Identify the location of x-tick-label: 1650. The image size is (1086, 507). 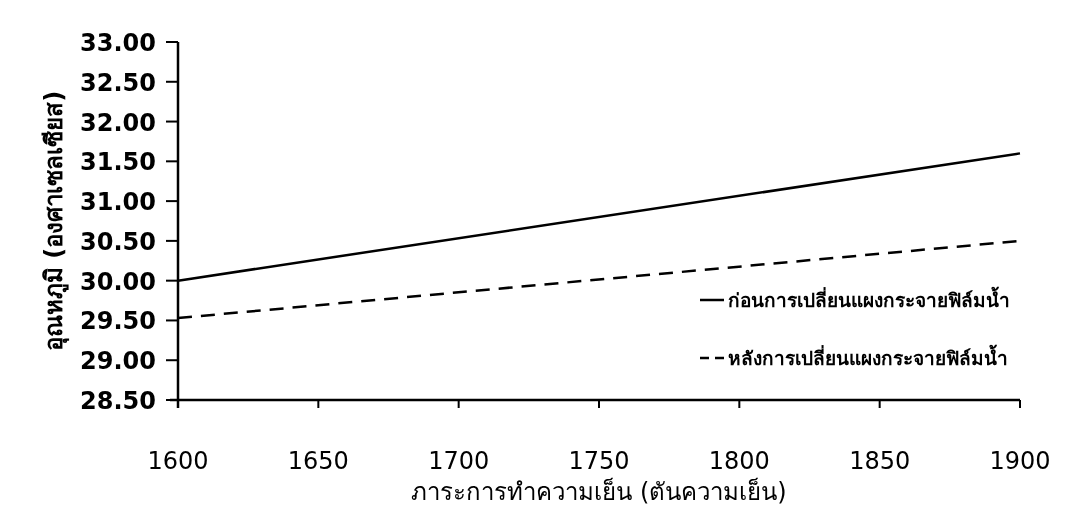
(318, 461).